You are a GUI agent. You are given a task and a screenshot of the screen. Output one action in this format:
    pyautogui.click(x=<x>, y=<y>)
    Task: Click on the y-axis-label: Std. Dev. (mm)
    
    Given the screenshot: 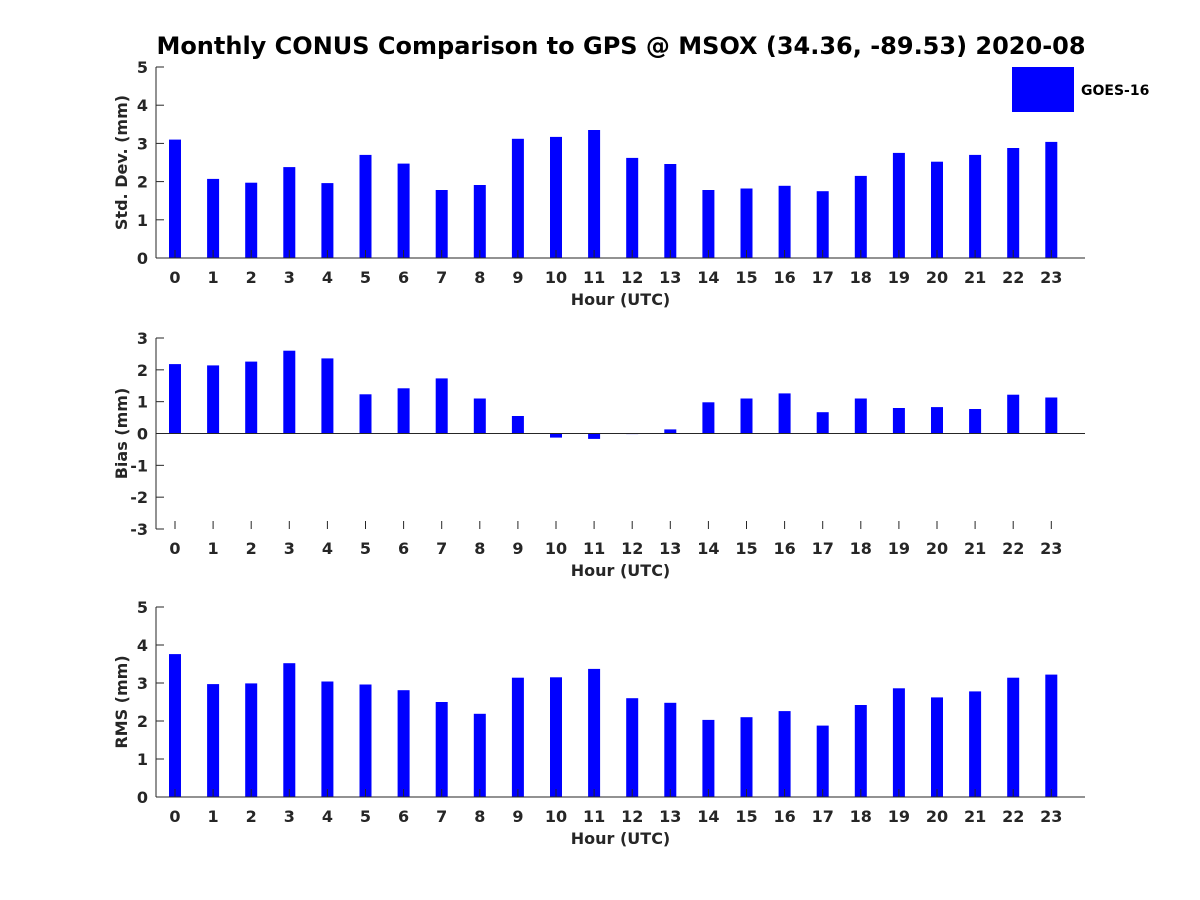 What is the action you would take?
    pyautogui.click(x=121, y=162)
    